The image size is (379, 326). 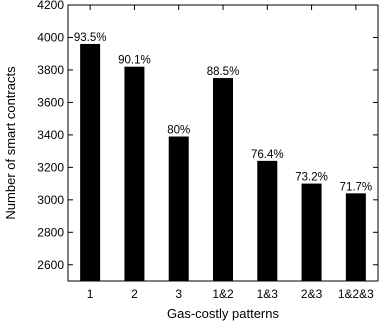 I want to click on y-tick-label: 4200, so click(x=50, y=6).